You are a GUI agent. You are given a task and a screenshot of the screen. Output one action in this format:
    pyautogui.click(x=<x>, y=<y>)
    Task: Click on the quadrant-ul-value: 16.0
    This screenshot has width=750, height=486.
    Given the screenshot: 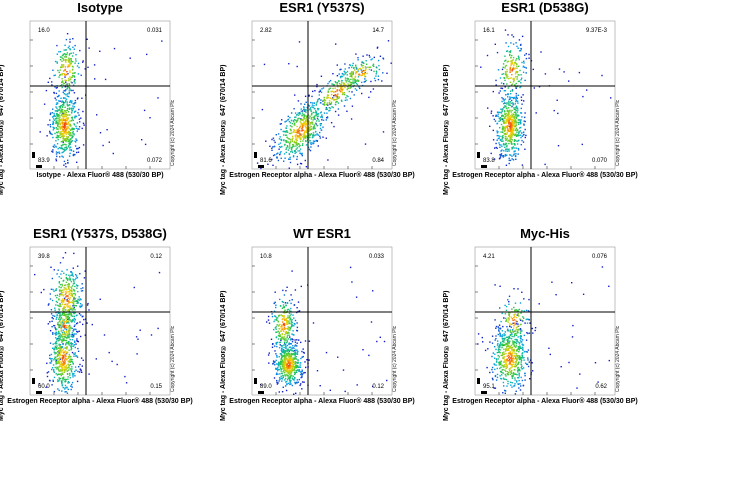 What is the action you would take?
    pyautogui.click(x=44, y=31)
    